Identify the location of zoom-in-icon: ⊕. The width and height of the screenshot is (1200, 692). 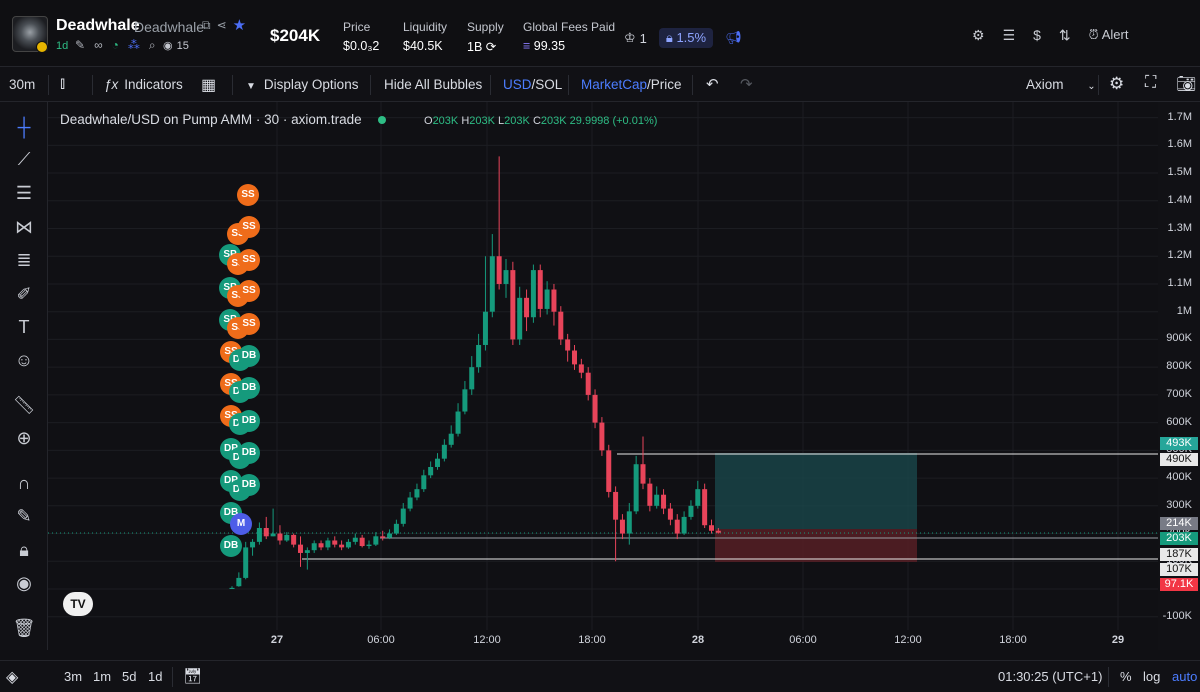
(24, 438).